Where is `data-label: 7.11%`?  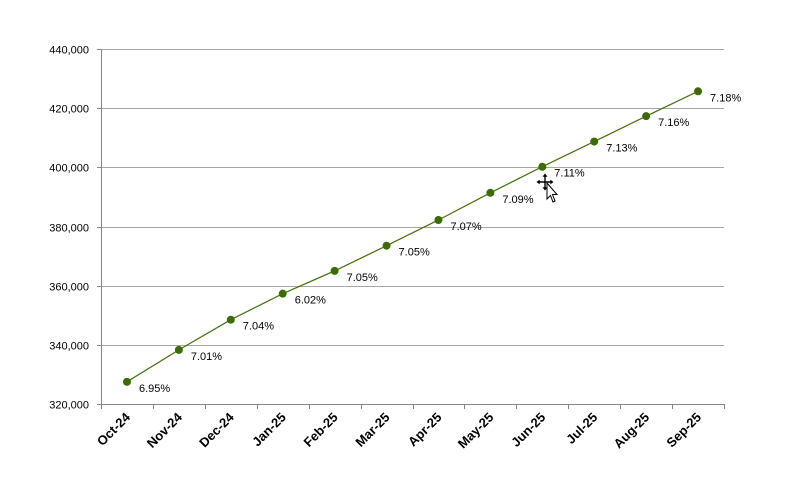 data-label: 7.11% is located at coordinates (569, 174).